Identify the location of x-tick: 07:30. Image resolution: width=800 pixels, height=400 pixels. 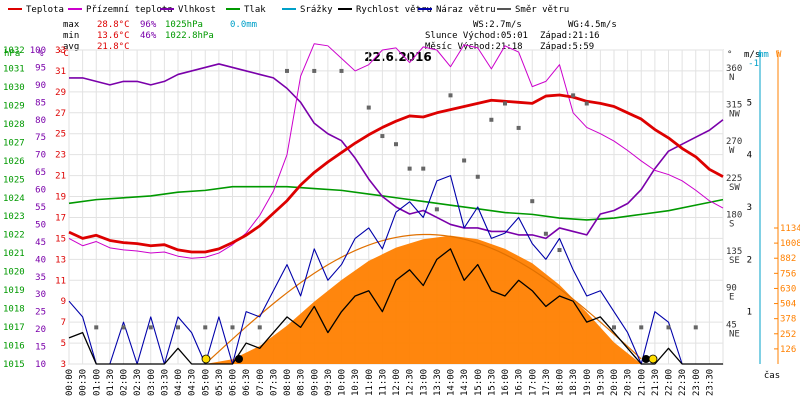
(274, 382).